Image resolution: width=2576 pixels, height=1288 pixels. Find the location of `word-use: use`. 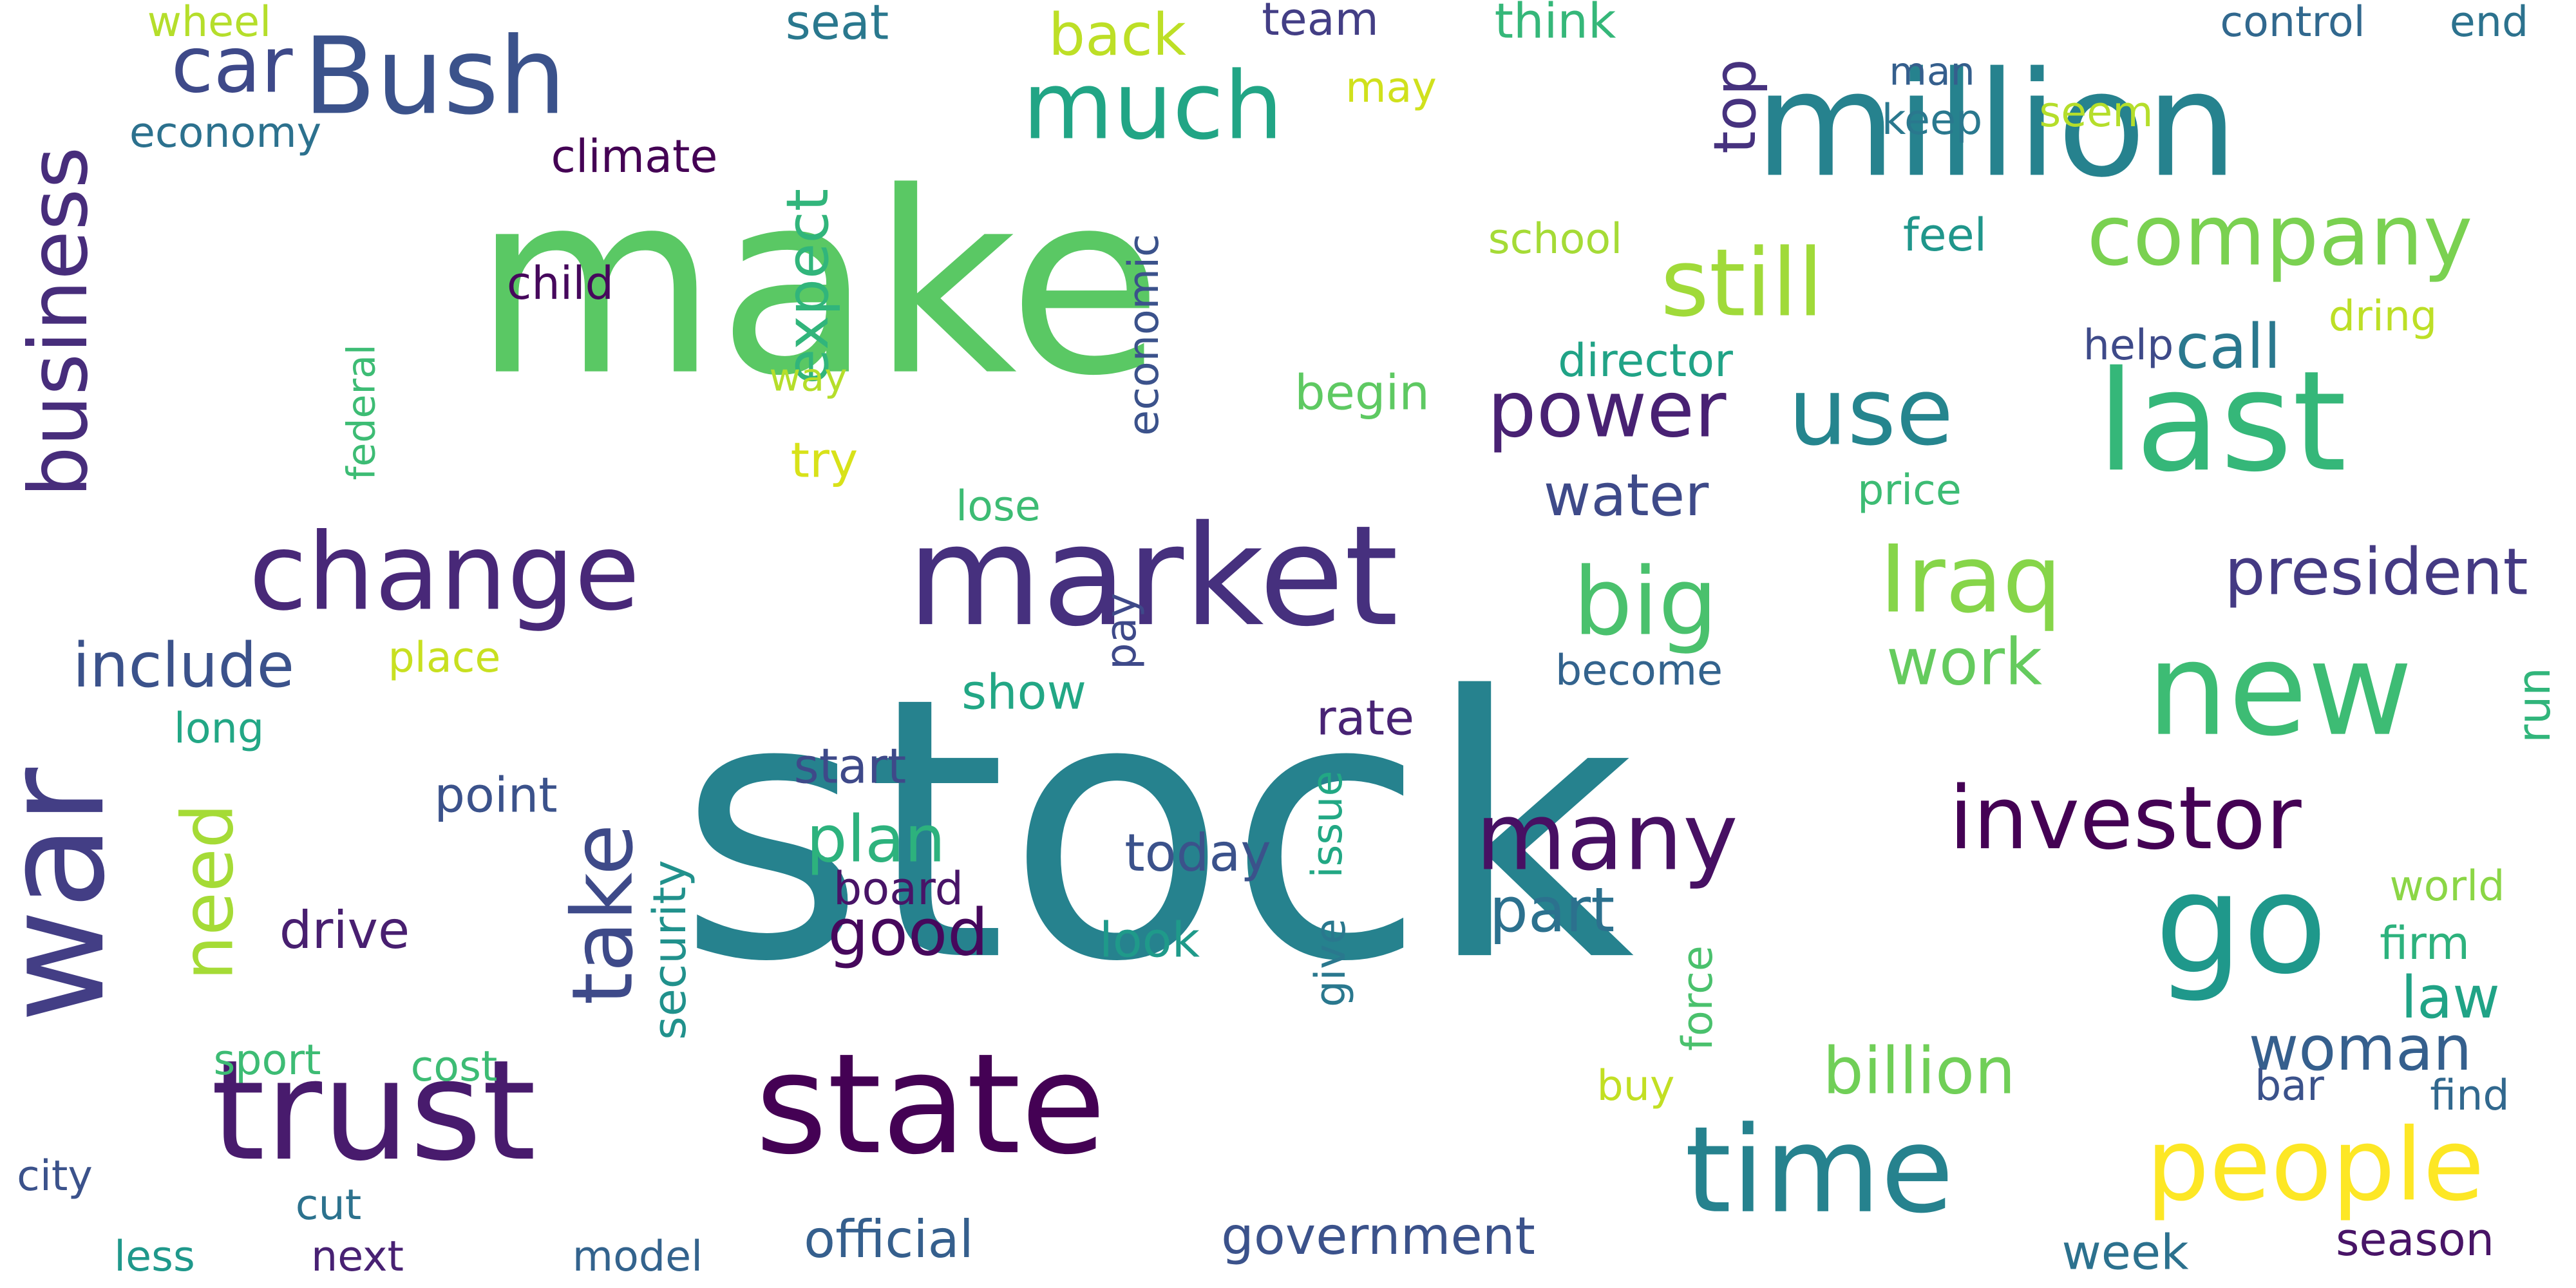

word-use: use is located at coordinates (1871, 413).